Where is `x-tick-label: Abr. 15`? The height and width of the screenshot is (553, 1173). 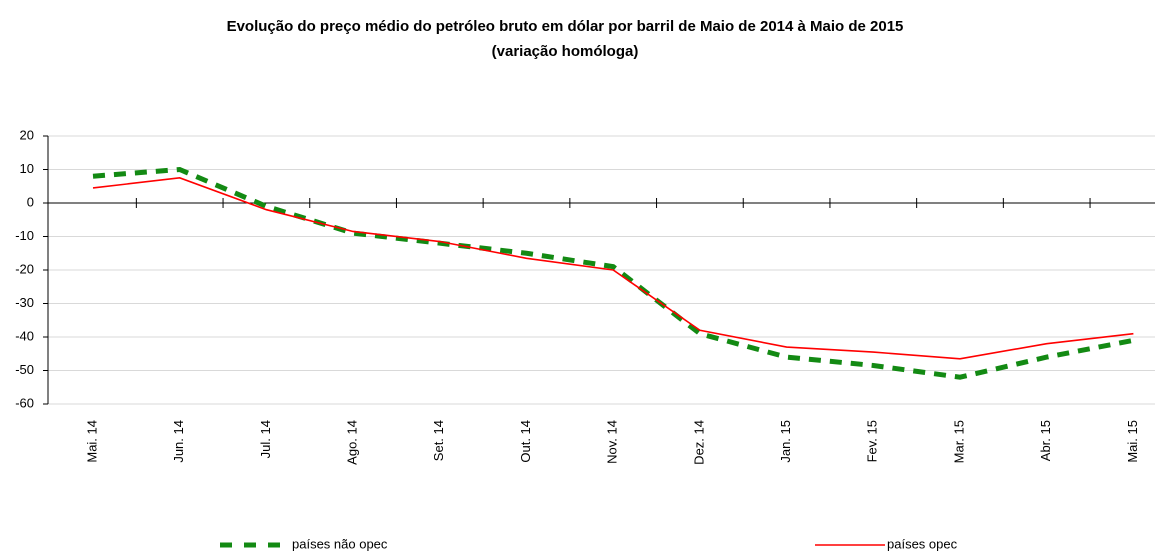 x-tick-label: Abr. 15 is located at coordinates (1045, 440).